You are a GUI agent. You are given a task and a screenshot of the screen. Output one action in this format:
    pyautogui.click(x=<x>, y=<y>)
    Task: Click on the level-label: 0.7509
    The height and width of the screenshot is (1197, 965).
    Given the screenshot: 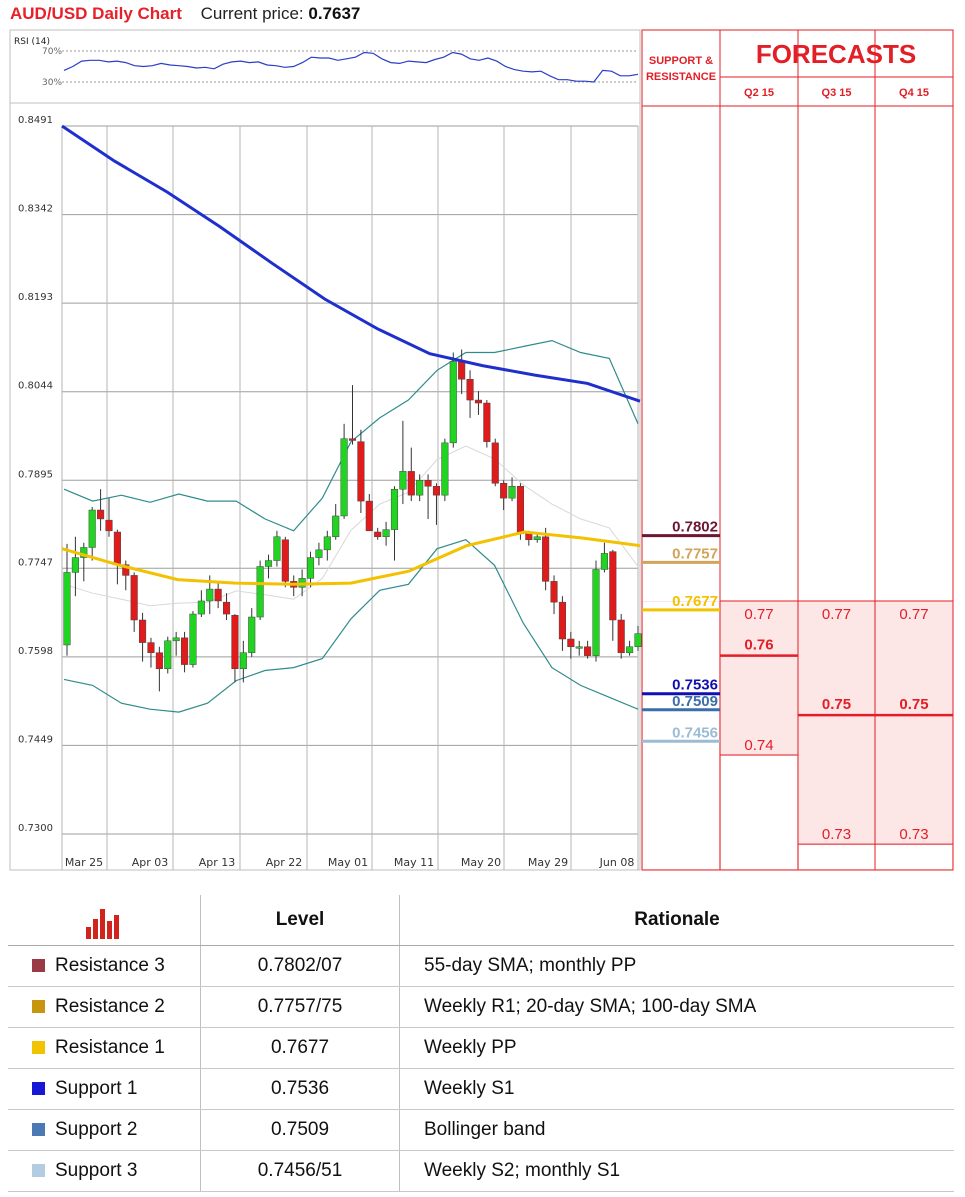 What is the action you would take?
    pyautogui.click(x=695, y=701)
    